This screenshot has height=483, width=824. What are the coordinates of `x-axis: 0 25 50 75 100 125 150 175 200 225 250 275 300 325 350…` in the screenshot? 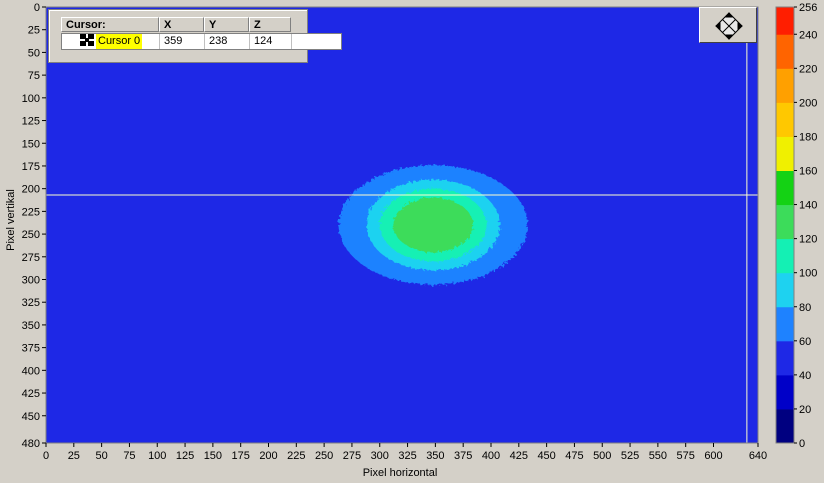 It's located at (405, 452).